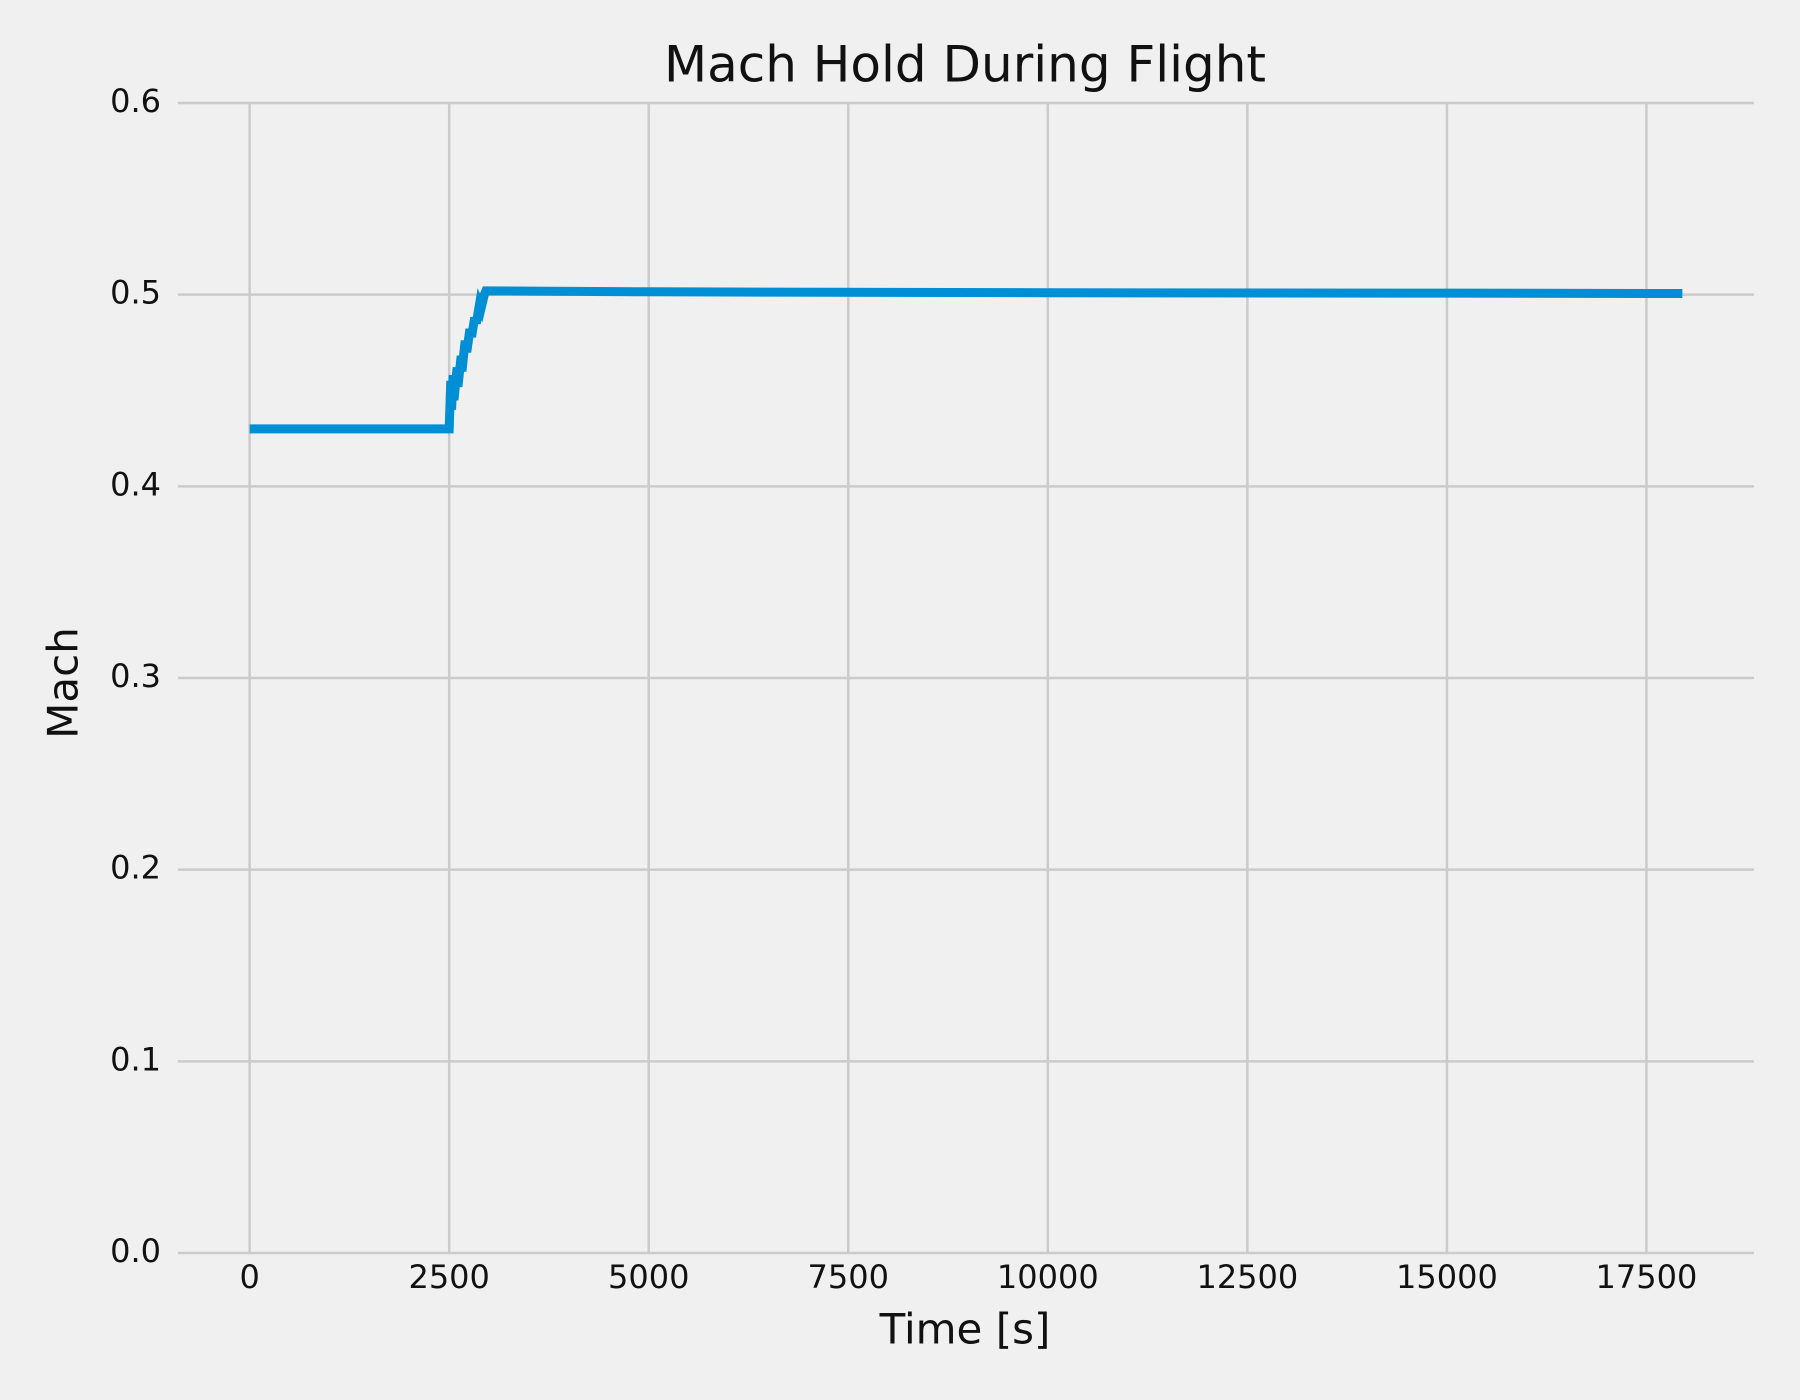 The height and width of the screenshot is (1400, 1800). I want to click on x-tick-label: 2500, so click(448, 1277).